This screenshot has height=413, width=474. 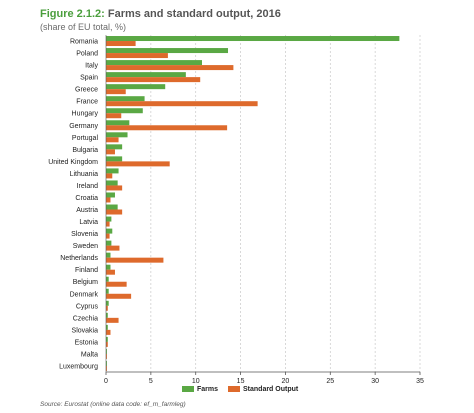 I want to click on category-label: Luxembourg, so click(x=78, y=366).